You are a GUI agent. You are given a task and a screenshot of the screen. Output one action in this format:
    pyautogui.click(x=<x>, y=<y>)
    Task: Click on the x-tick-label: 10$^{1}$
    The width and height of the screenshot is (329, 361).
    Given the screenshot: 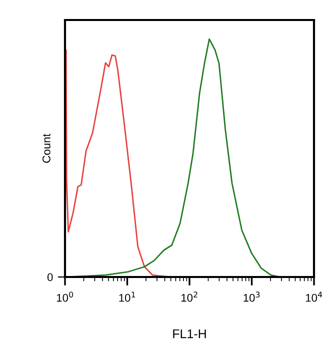 What is the action you would take?
    pyautogui.click(x=127, y=297)
    